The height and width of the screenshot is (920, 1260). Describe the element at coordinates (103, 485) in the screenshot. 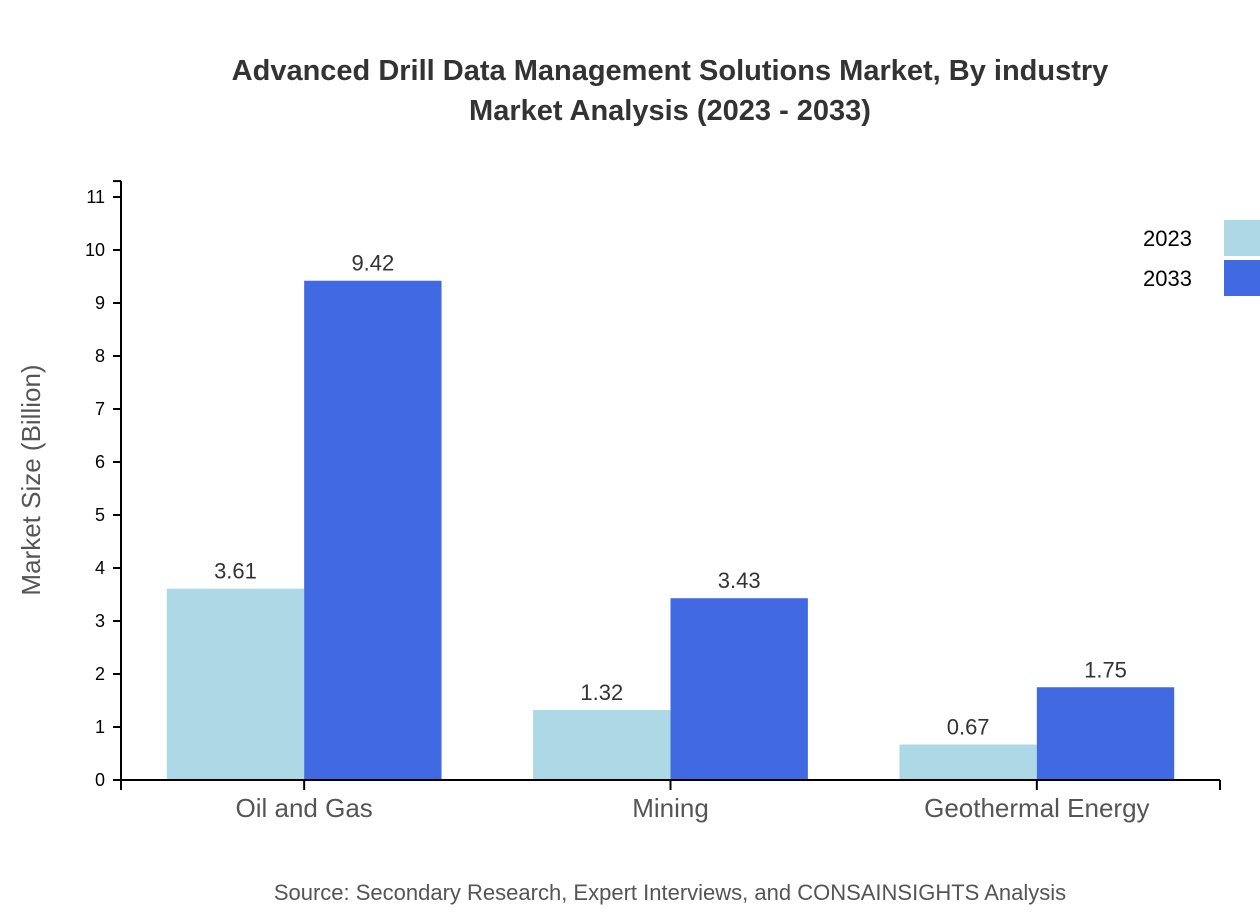

I see `y-axis: 0 1 2 3 4 5 6 7 8 9 10 11` at that location.